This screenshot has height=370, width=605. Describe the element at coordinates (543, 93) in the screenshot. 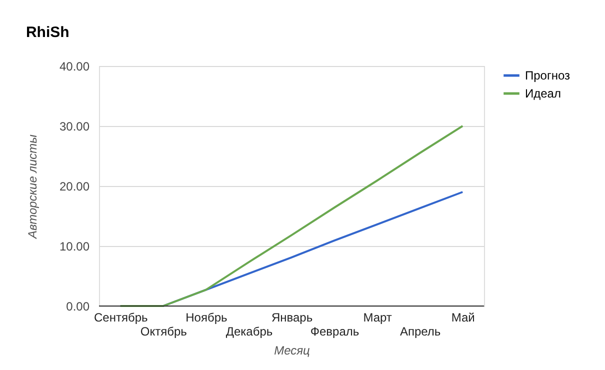

I see `legend-label: Идеал` at that location.